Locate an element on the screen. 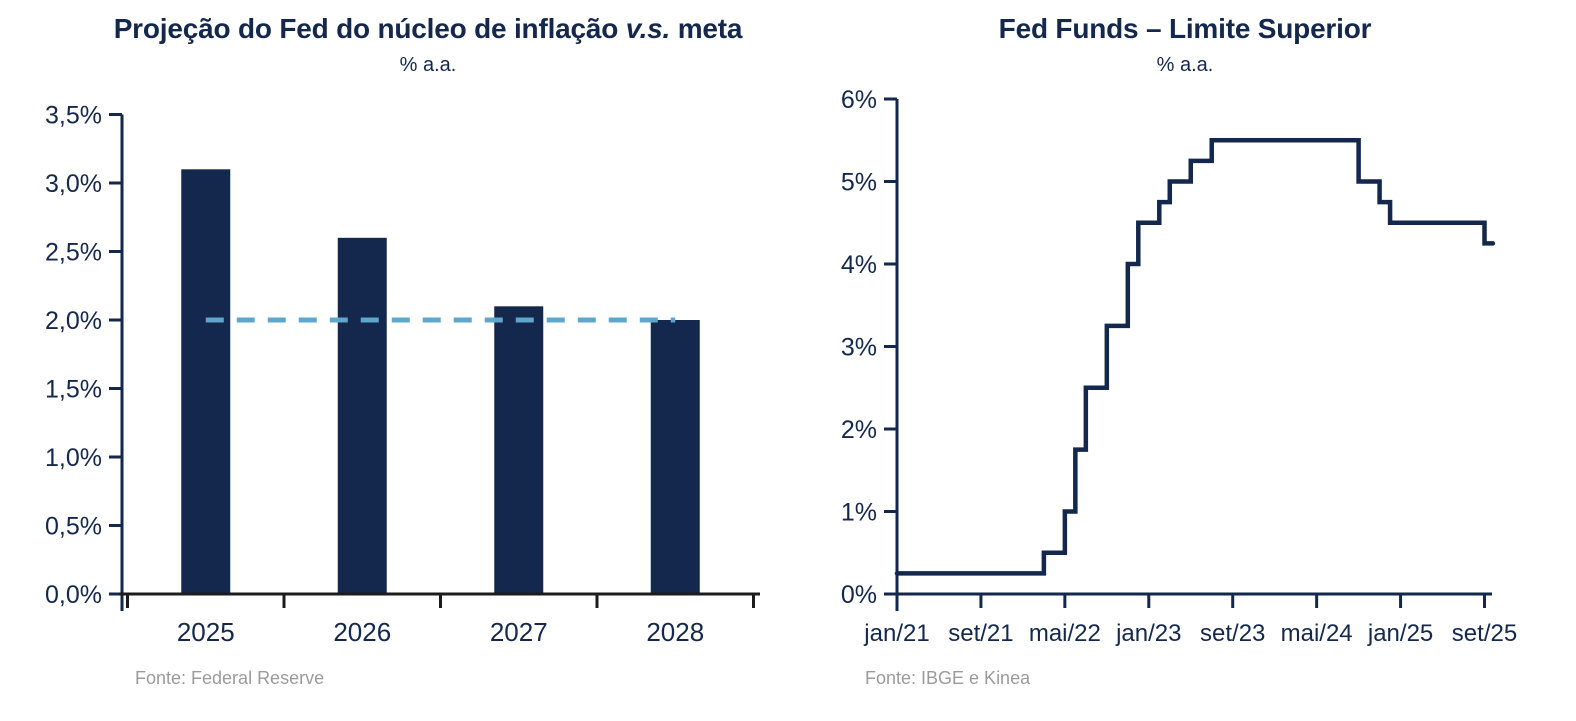 The image size is (1576, 721). bar-chart-source: Fonte: Federal Reserve is located at coordinates (230, 678).